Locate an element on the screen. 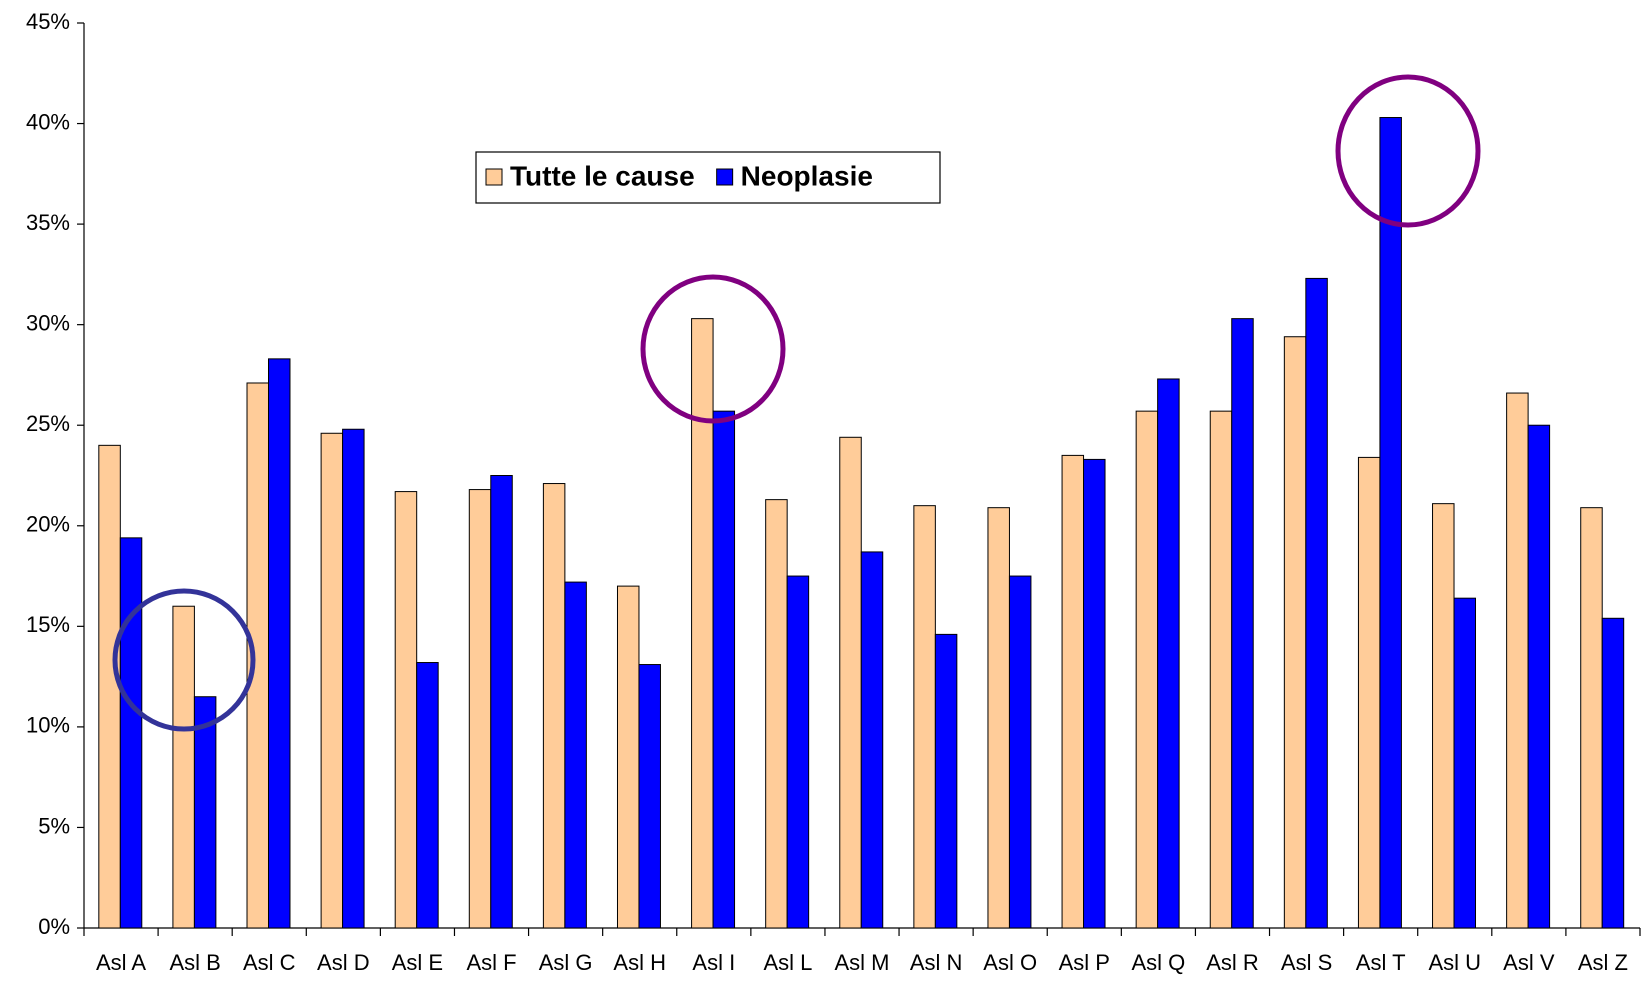  y-tick-label: 0% is located at coordinates (54, 926).